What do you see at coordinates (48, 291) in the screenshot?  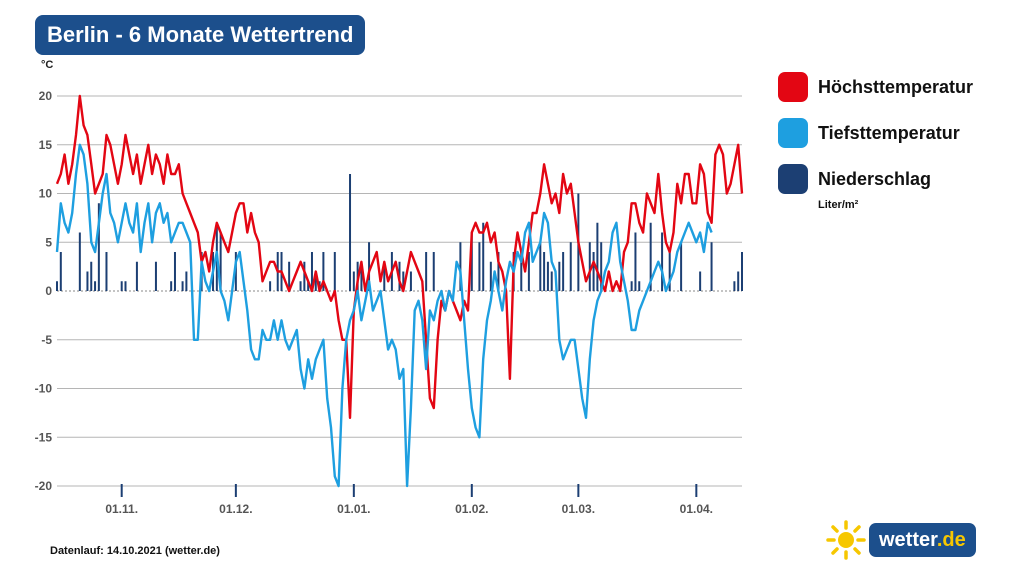 I see `y-tick-label: 0` at bounding box center [48, 291].